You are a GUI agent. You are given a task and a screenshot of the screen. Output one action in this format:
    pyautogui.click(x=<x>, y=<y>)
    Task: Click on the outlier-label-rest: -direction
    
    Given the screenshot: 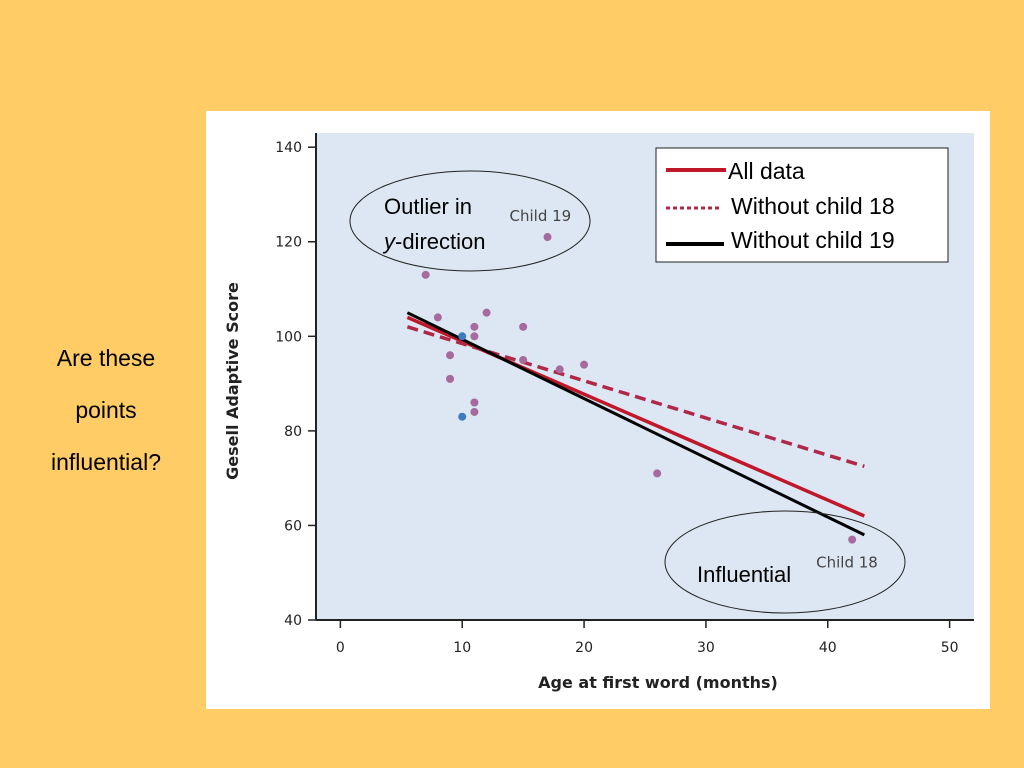 What is the action you would take?
    pyautogui.click(x=440, y=241)
    